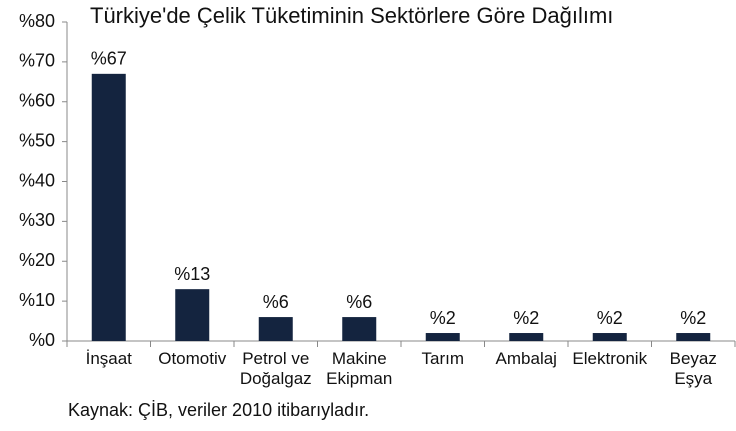 The height and width of the screenshot is (431, 736). What do you see at coordinates (108, 358) in the screenshot?
I see `x-tick-label: İnşaat` at bounding box center [108, 358].